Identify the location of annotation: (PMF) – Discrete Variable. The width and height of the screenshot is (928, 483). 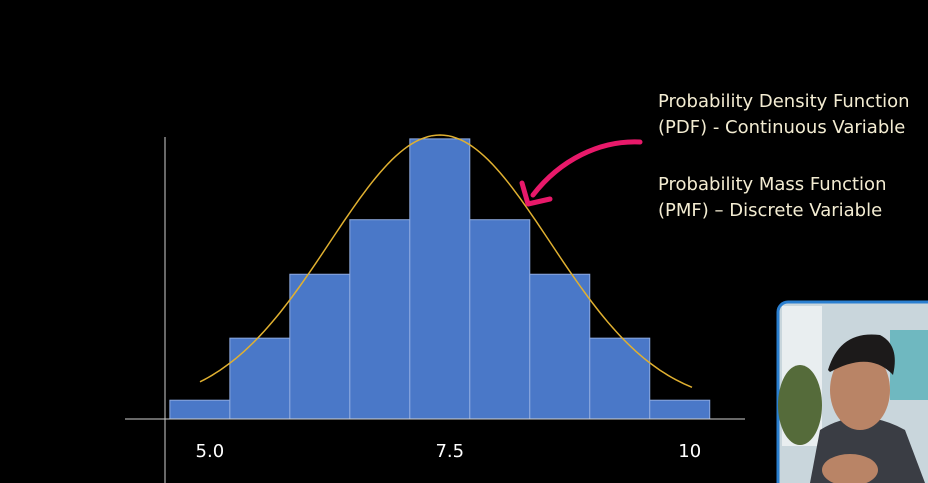
(770, 210).